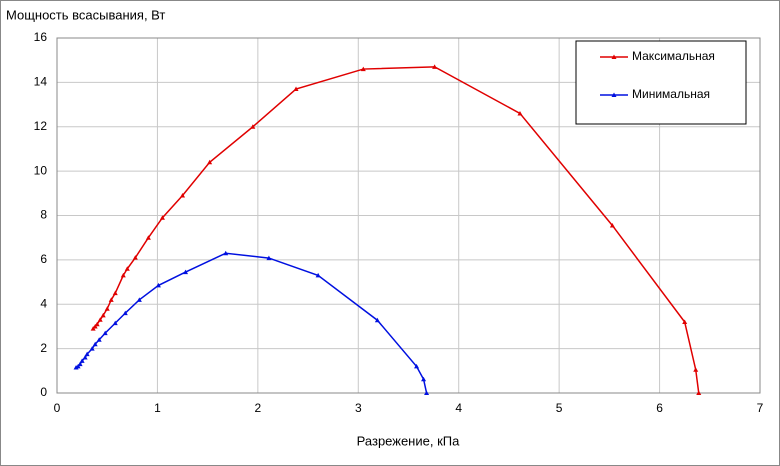 Image resolution: width=780 pixels, height=466 pixels. Describe the element at coordinates (673, 56) in the screenshot. I see `legend-label: Максимальная` at that location.